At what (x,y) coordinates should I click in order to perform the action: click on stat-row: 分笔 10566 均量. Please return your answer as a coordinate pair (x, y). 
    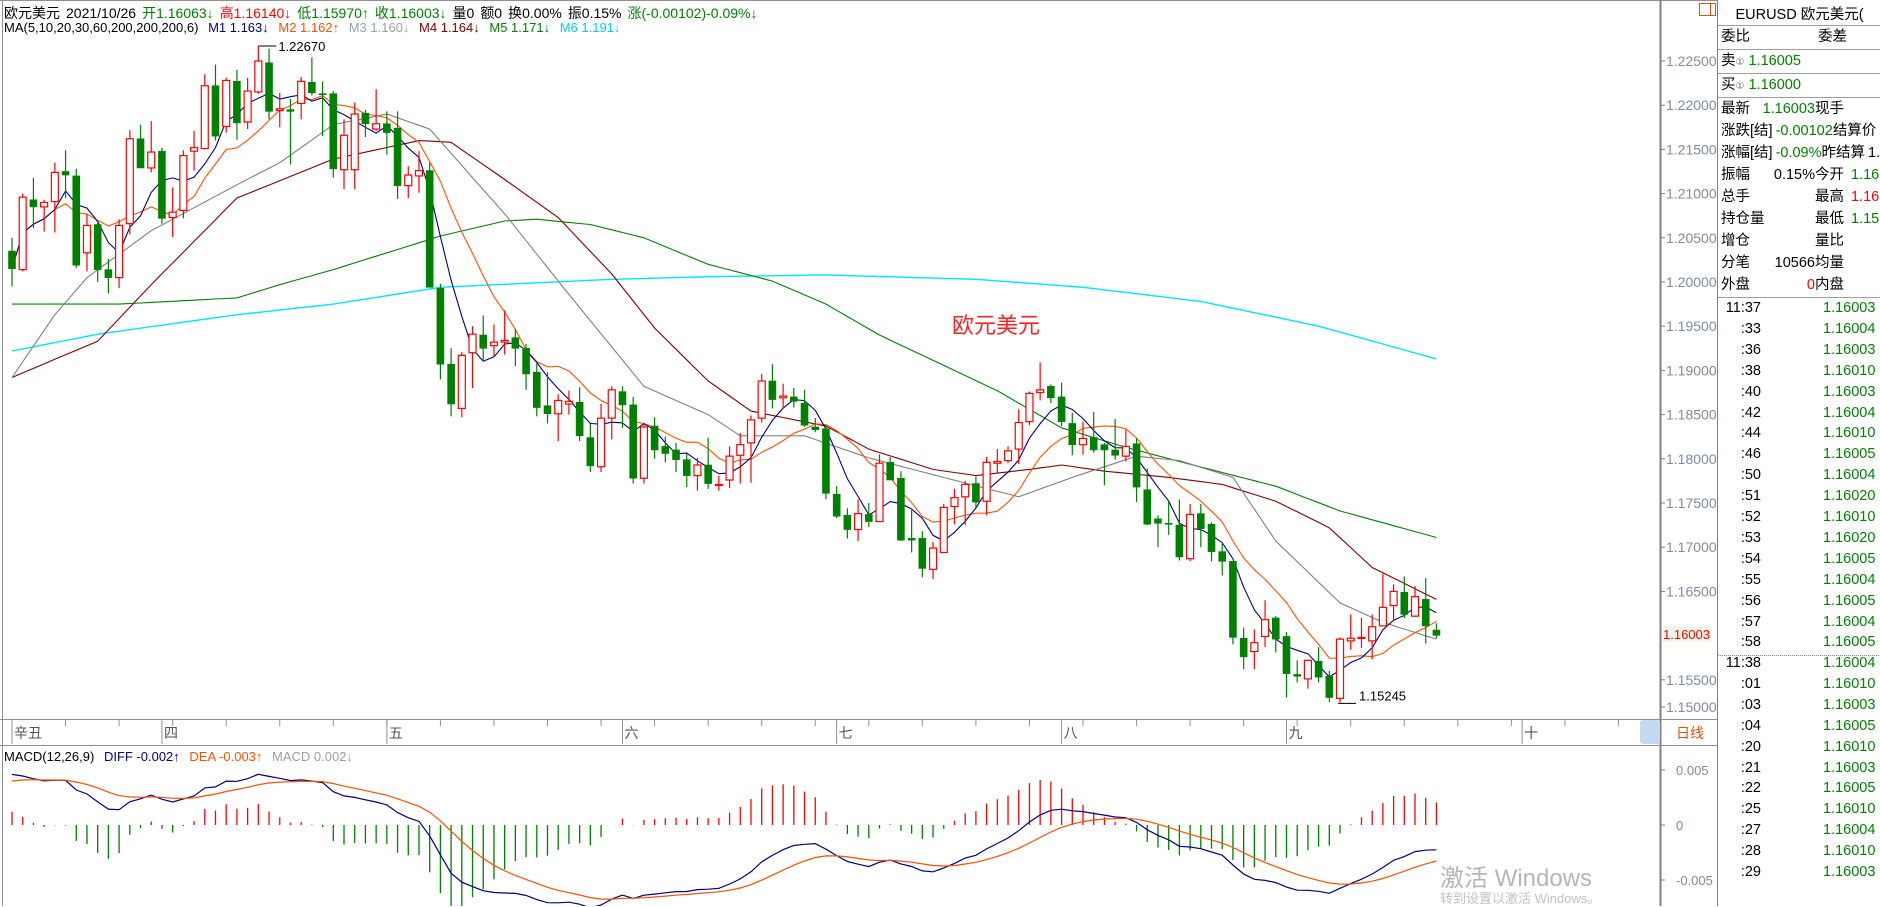
    Looking at the image, I should click on (1800, 263).